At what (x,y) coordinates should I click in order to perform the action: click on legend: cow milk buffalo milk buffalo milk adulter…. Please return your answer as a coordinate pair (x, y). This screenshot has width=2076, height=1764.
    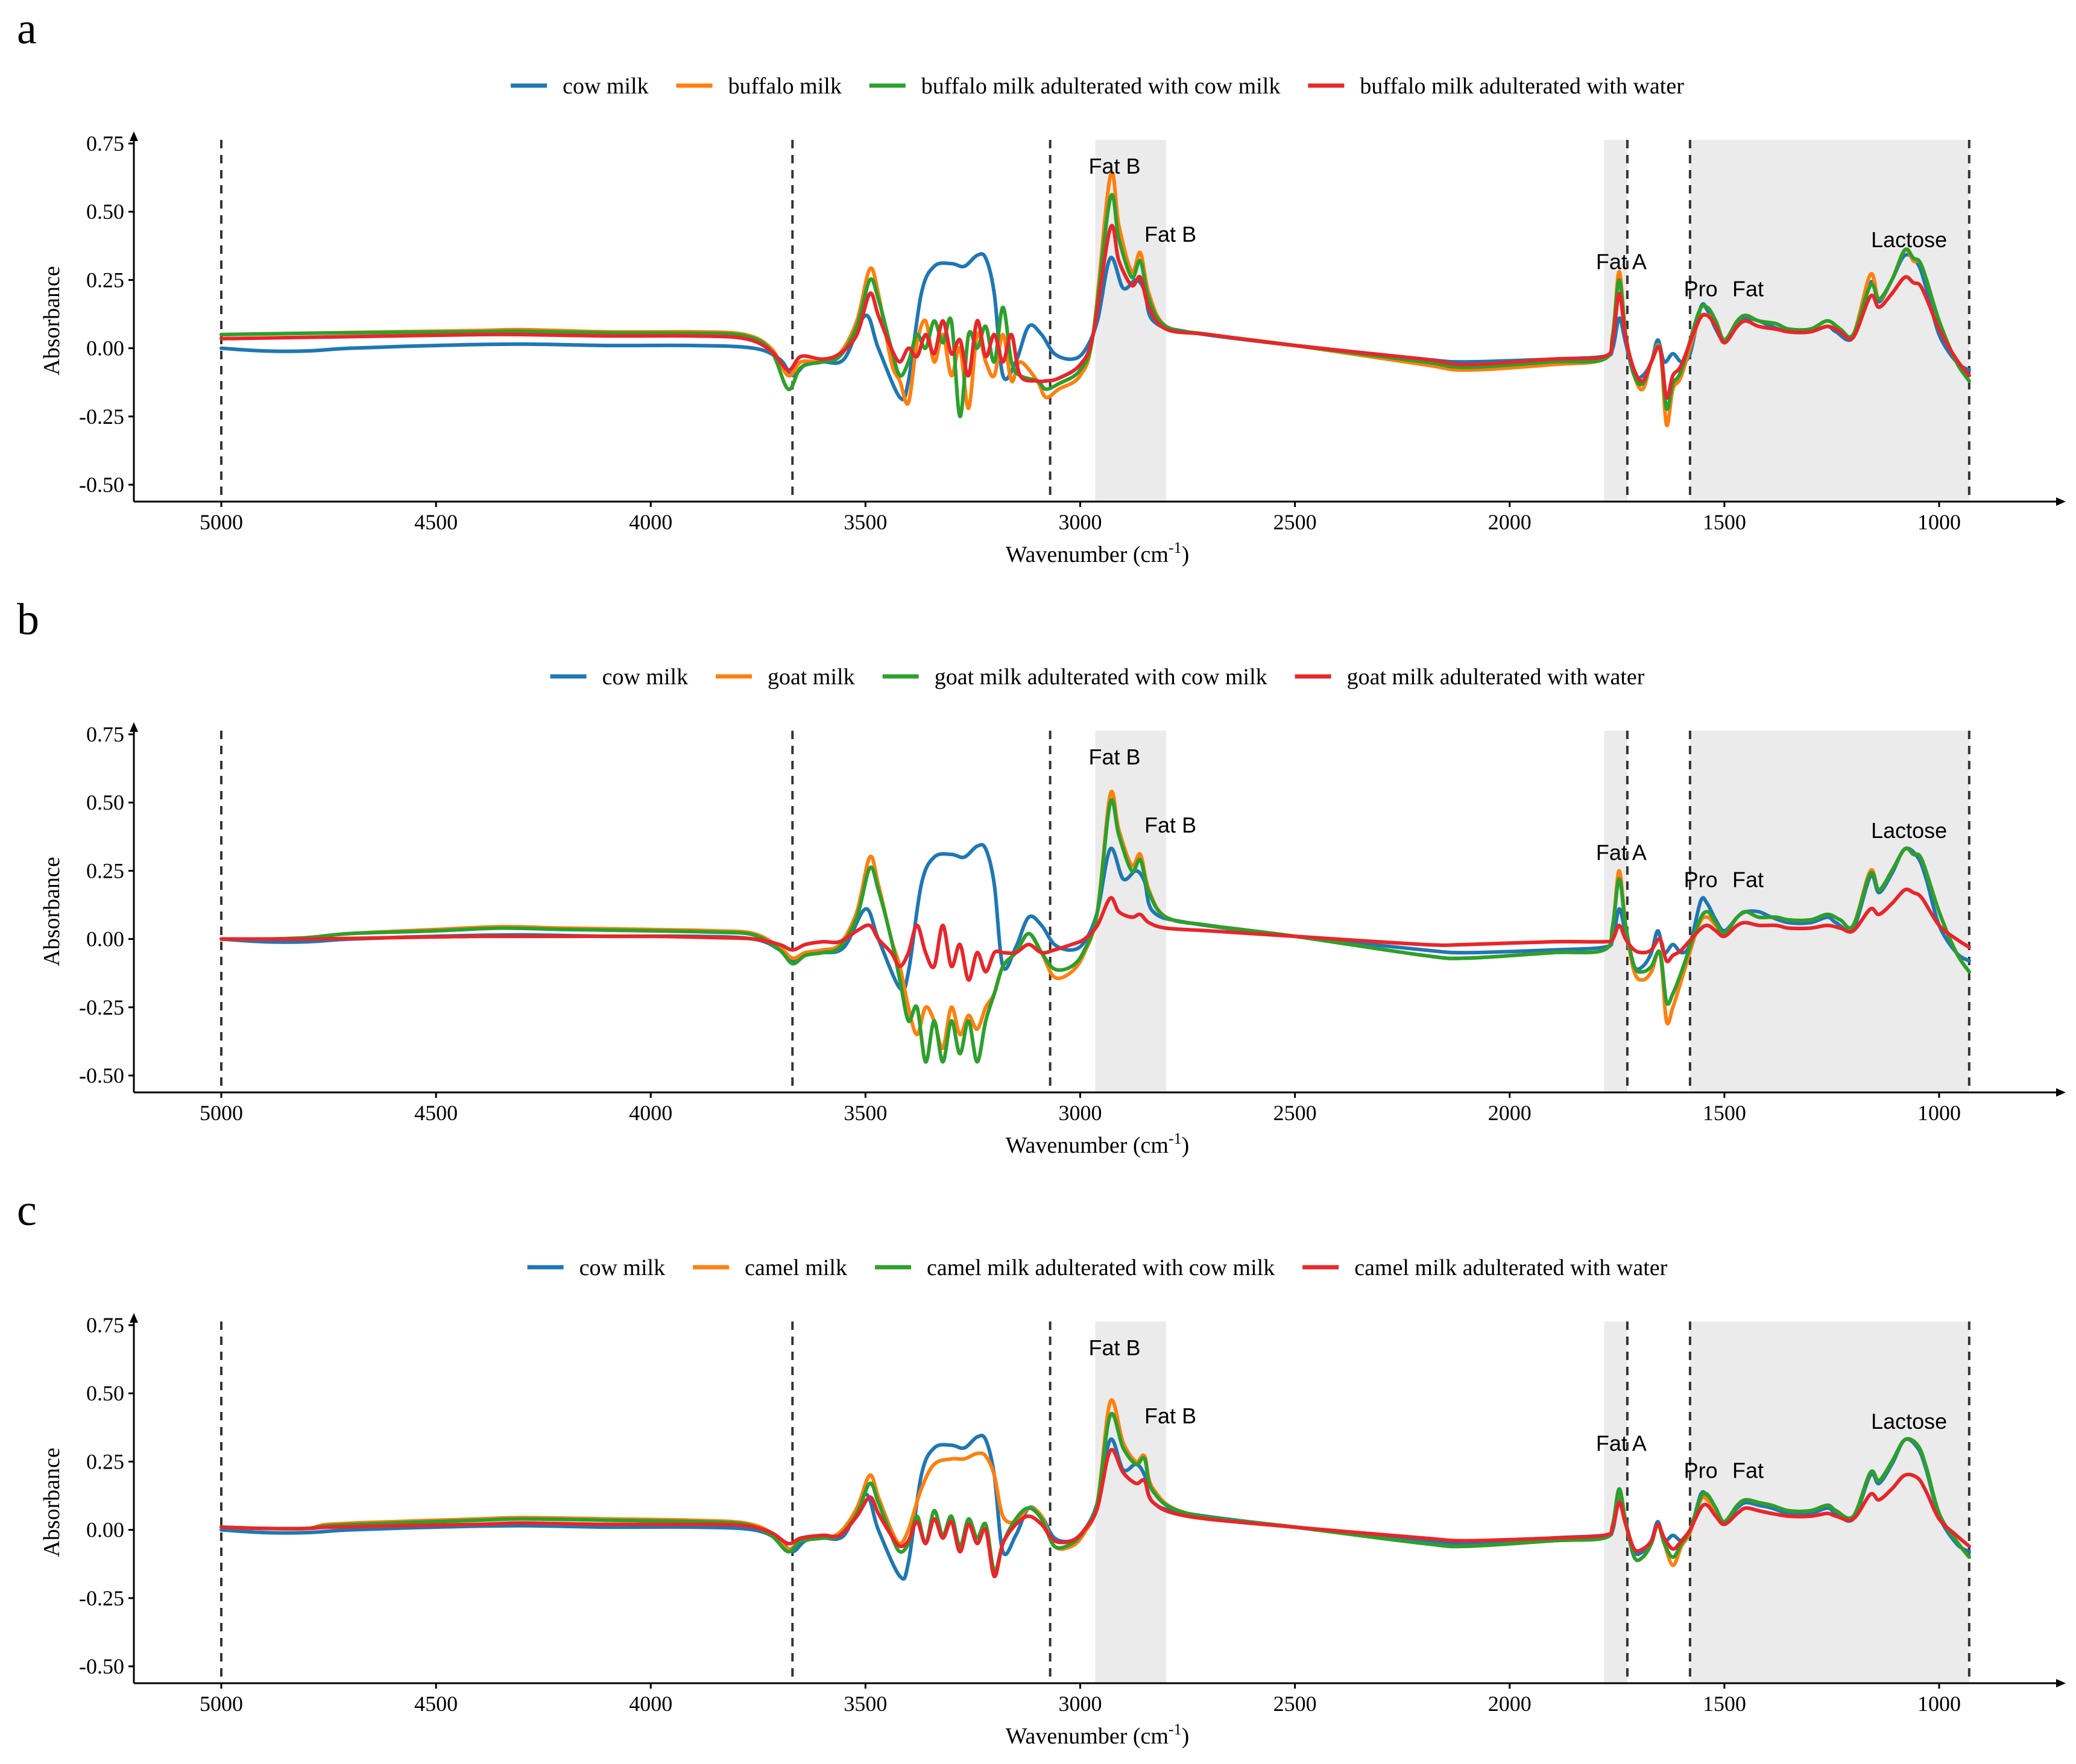
    Looking at the image, I should click on (1097, 87).